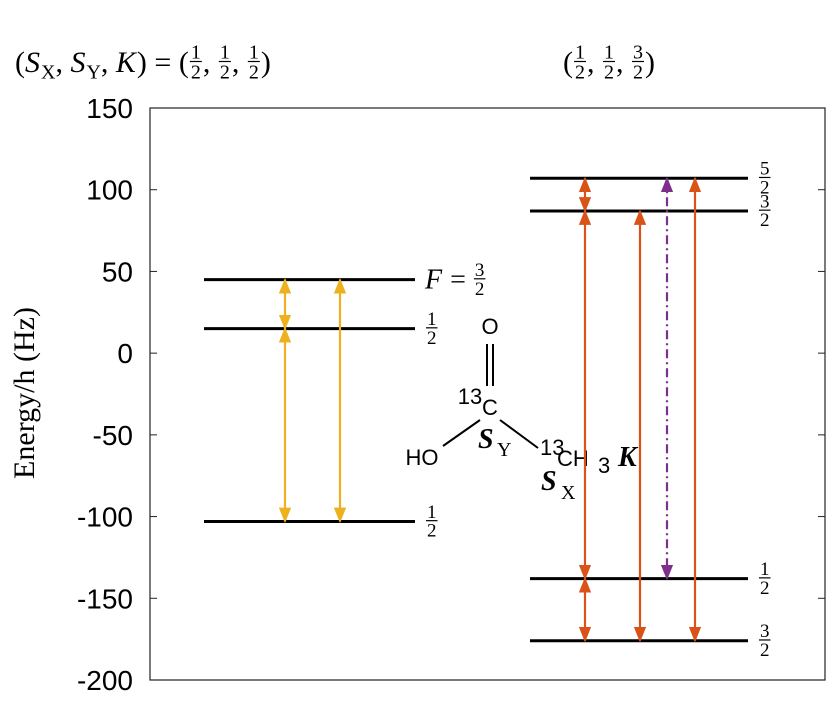 Image resolution: width=830 pixels, height=728 pixels. Describe the element at coordinates (126, 62) in the screenshot. I see `math-variable: K` at that location.